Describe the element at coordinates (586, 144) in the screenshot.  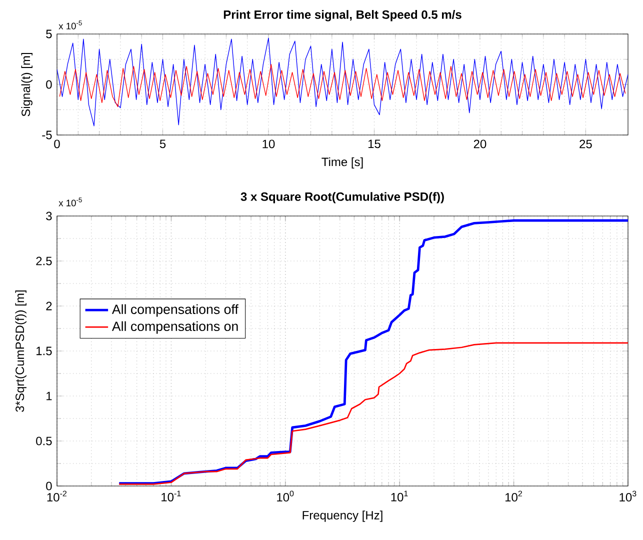
I see `x-tick-label: 25` at that location.